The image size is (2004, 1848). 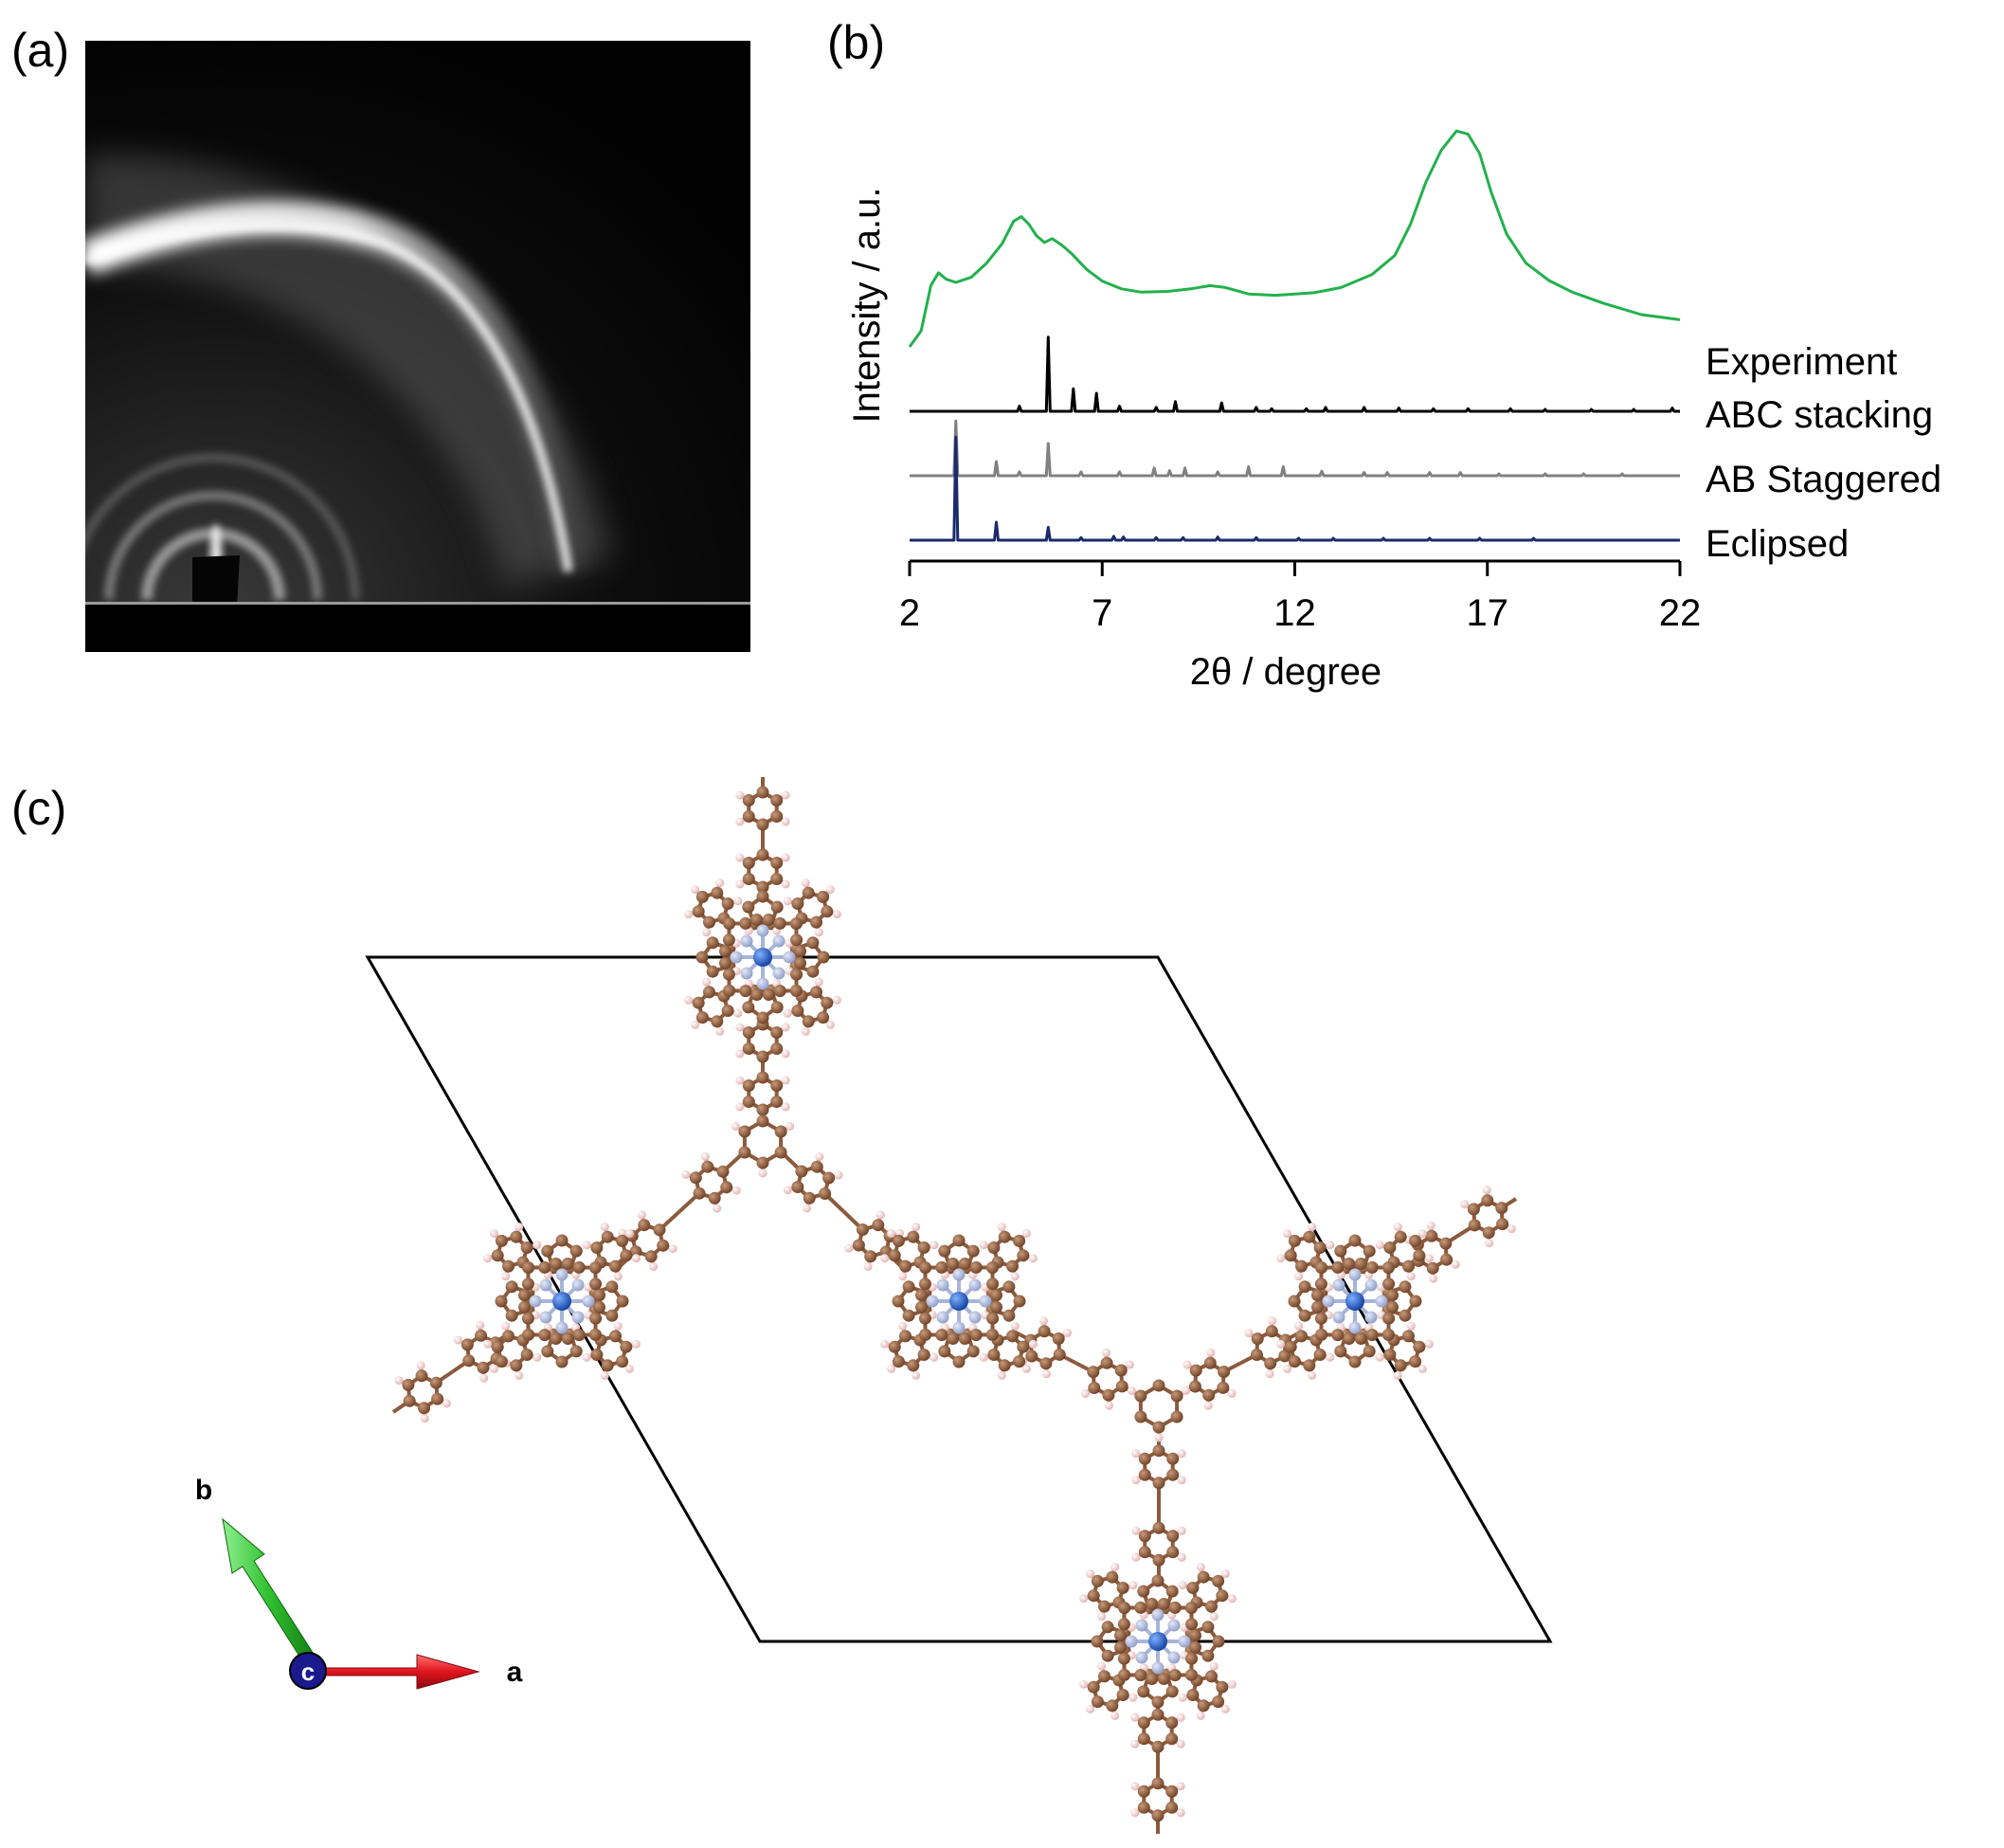 What do you see at coordinates (1295, 613) in the screenshot?
I see `x-tick-label-12: 12` at bounding box center [1295, 613].